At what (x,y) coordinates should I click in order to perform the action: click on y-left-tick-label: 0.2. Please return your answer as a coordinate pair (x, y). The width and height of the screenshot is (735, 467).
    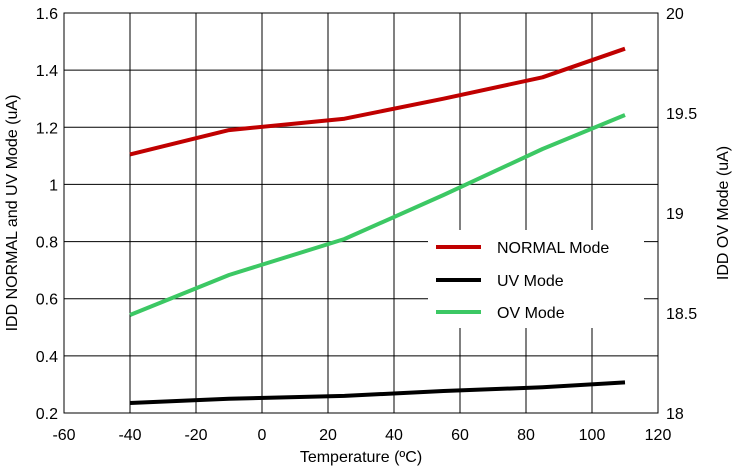
    Looking at the image, I should click on (47, 414).